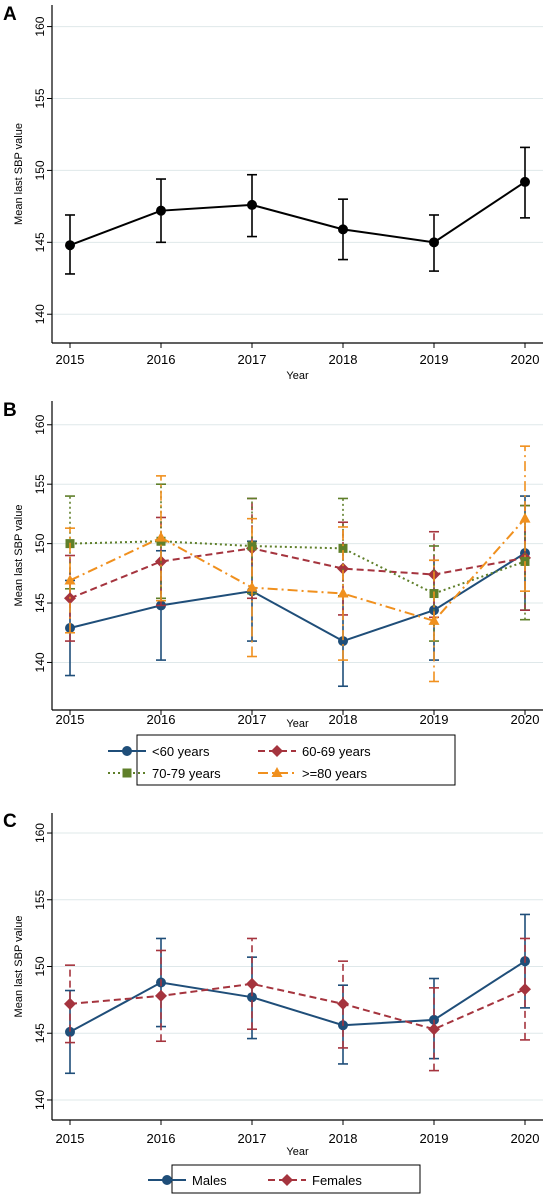 This screenshot has height=1195, width=547. What do you see at coordinates (186, 773) in the screenshot?
I see `legend-label: 70-79 years` at bounding box center [186, 773].